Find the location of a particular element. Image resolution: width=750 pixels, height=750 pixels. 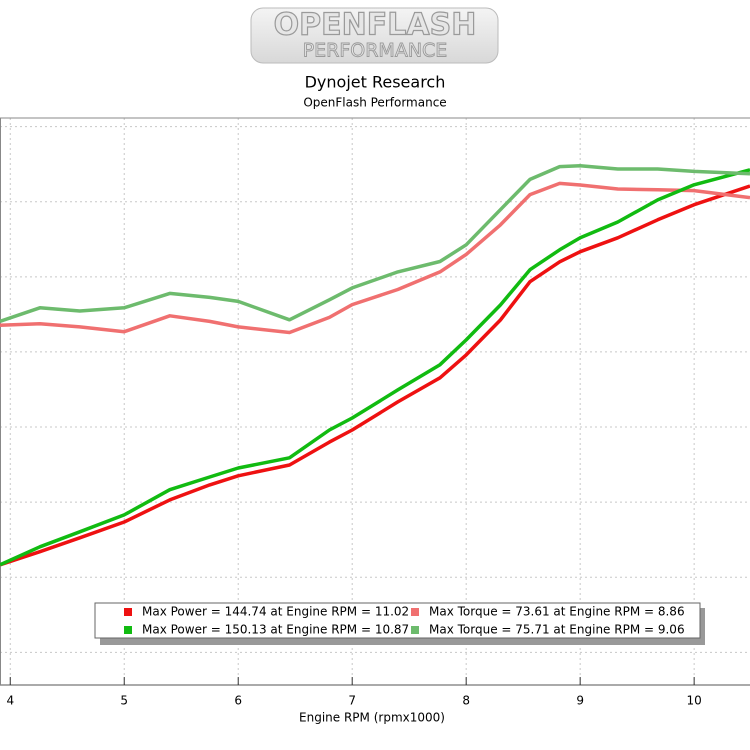

legend-label: Max Torque = 75.71 at Engine RPM = 9.06 is located at coordinates (557, 630).